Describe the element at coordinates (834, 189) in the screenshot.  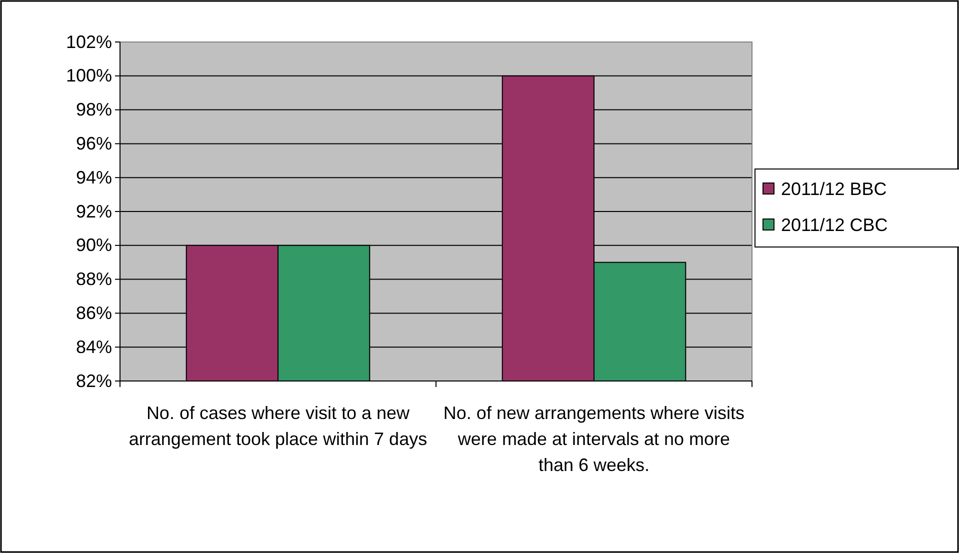
I see `legend-label: 2011/12 BBC` at that location.